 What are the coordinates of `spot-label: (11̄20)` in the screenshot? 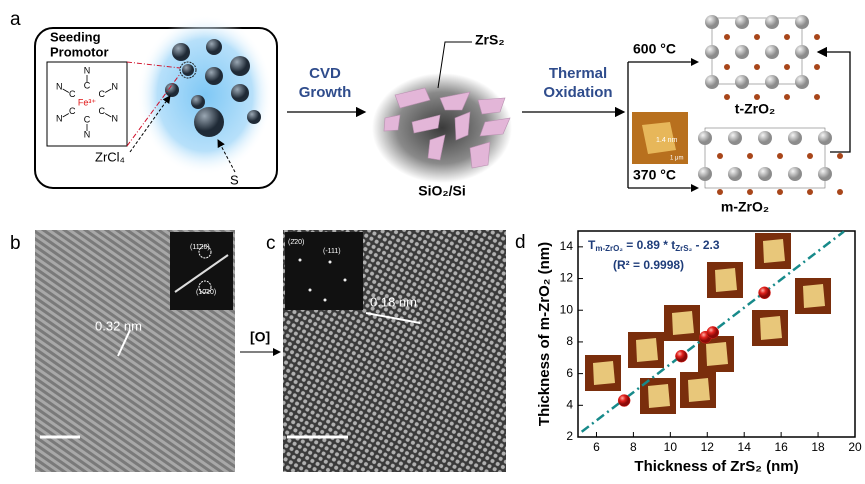 It's located at (200, 247).